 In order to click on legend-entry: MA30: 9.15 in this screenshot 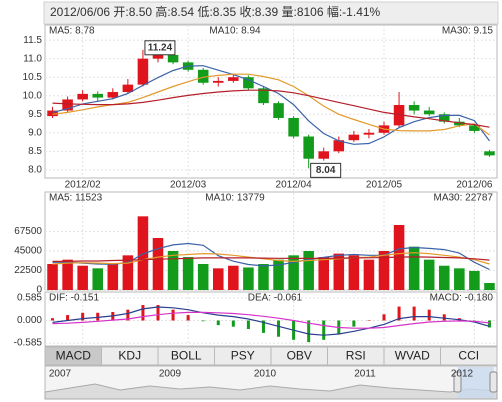, I will do `click(468, 31)`.